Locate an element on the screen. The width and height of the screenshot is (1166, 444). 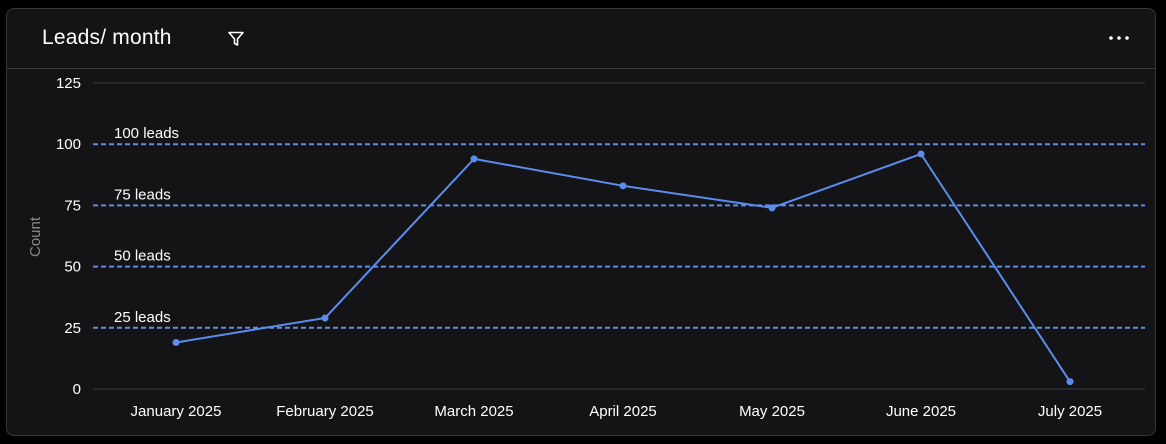
y-tick-label: 0 is located at coordinates (77, 389).